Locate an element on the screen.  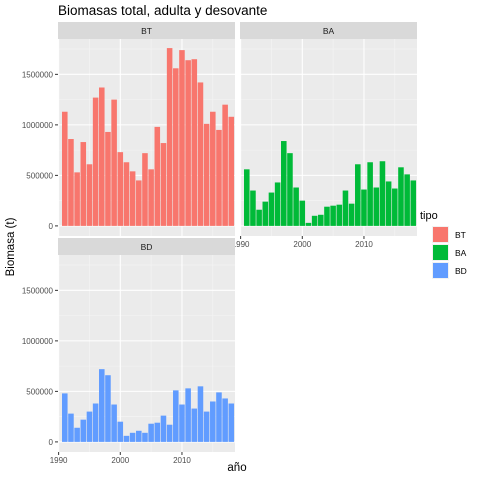
facet-strip-label: BA is located at coordinates (329, 31).